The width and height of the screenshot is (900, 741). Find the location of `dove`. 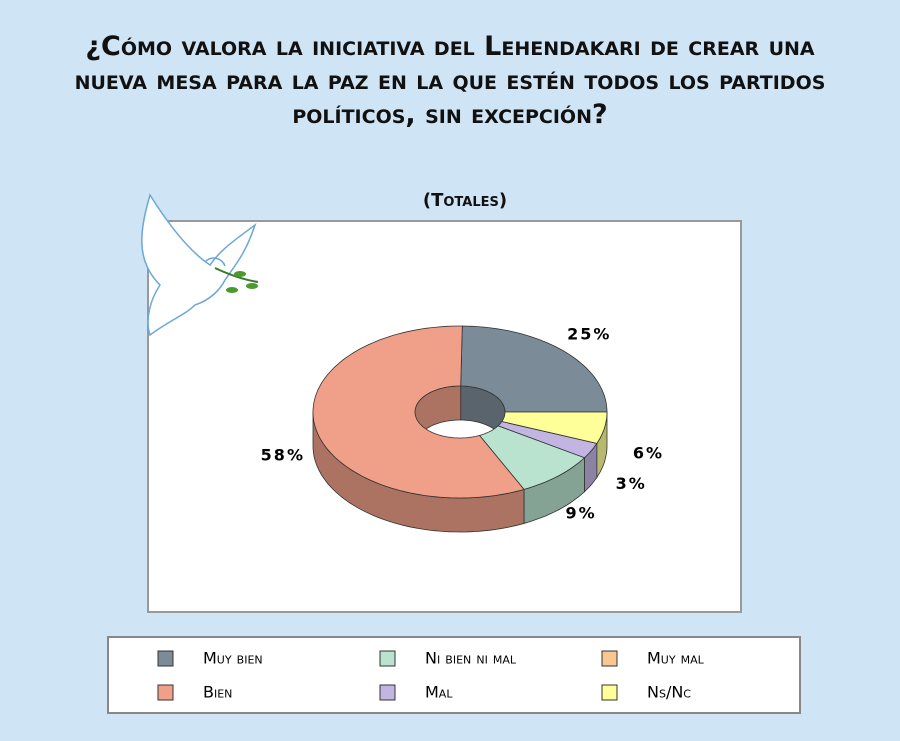

dove is located at coordinates (200, 265).